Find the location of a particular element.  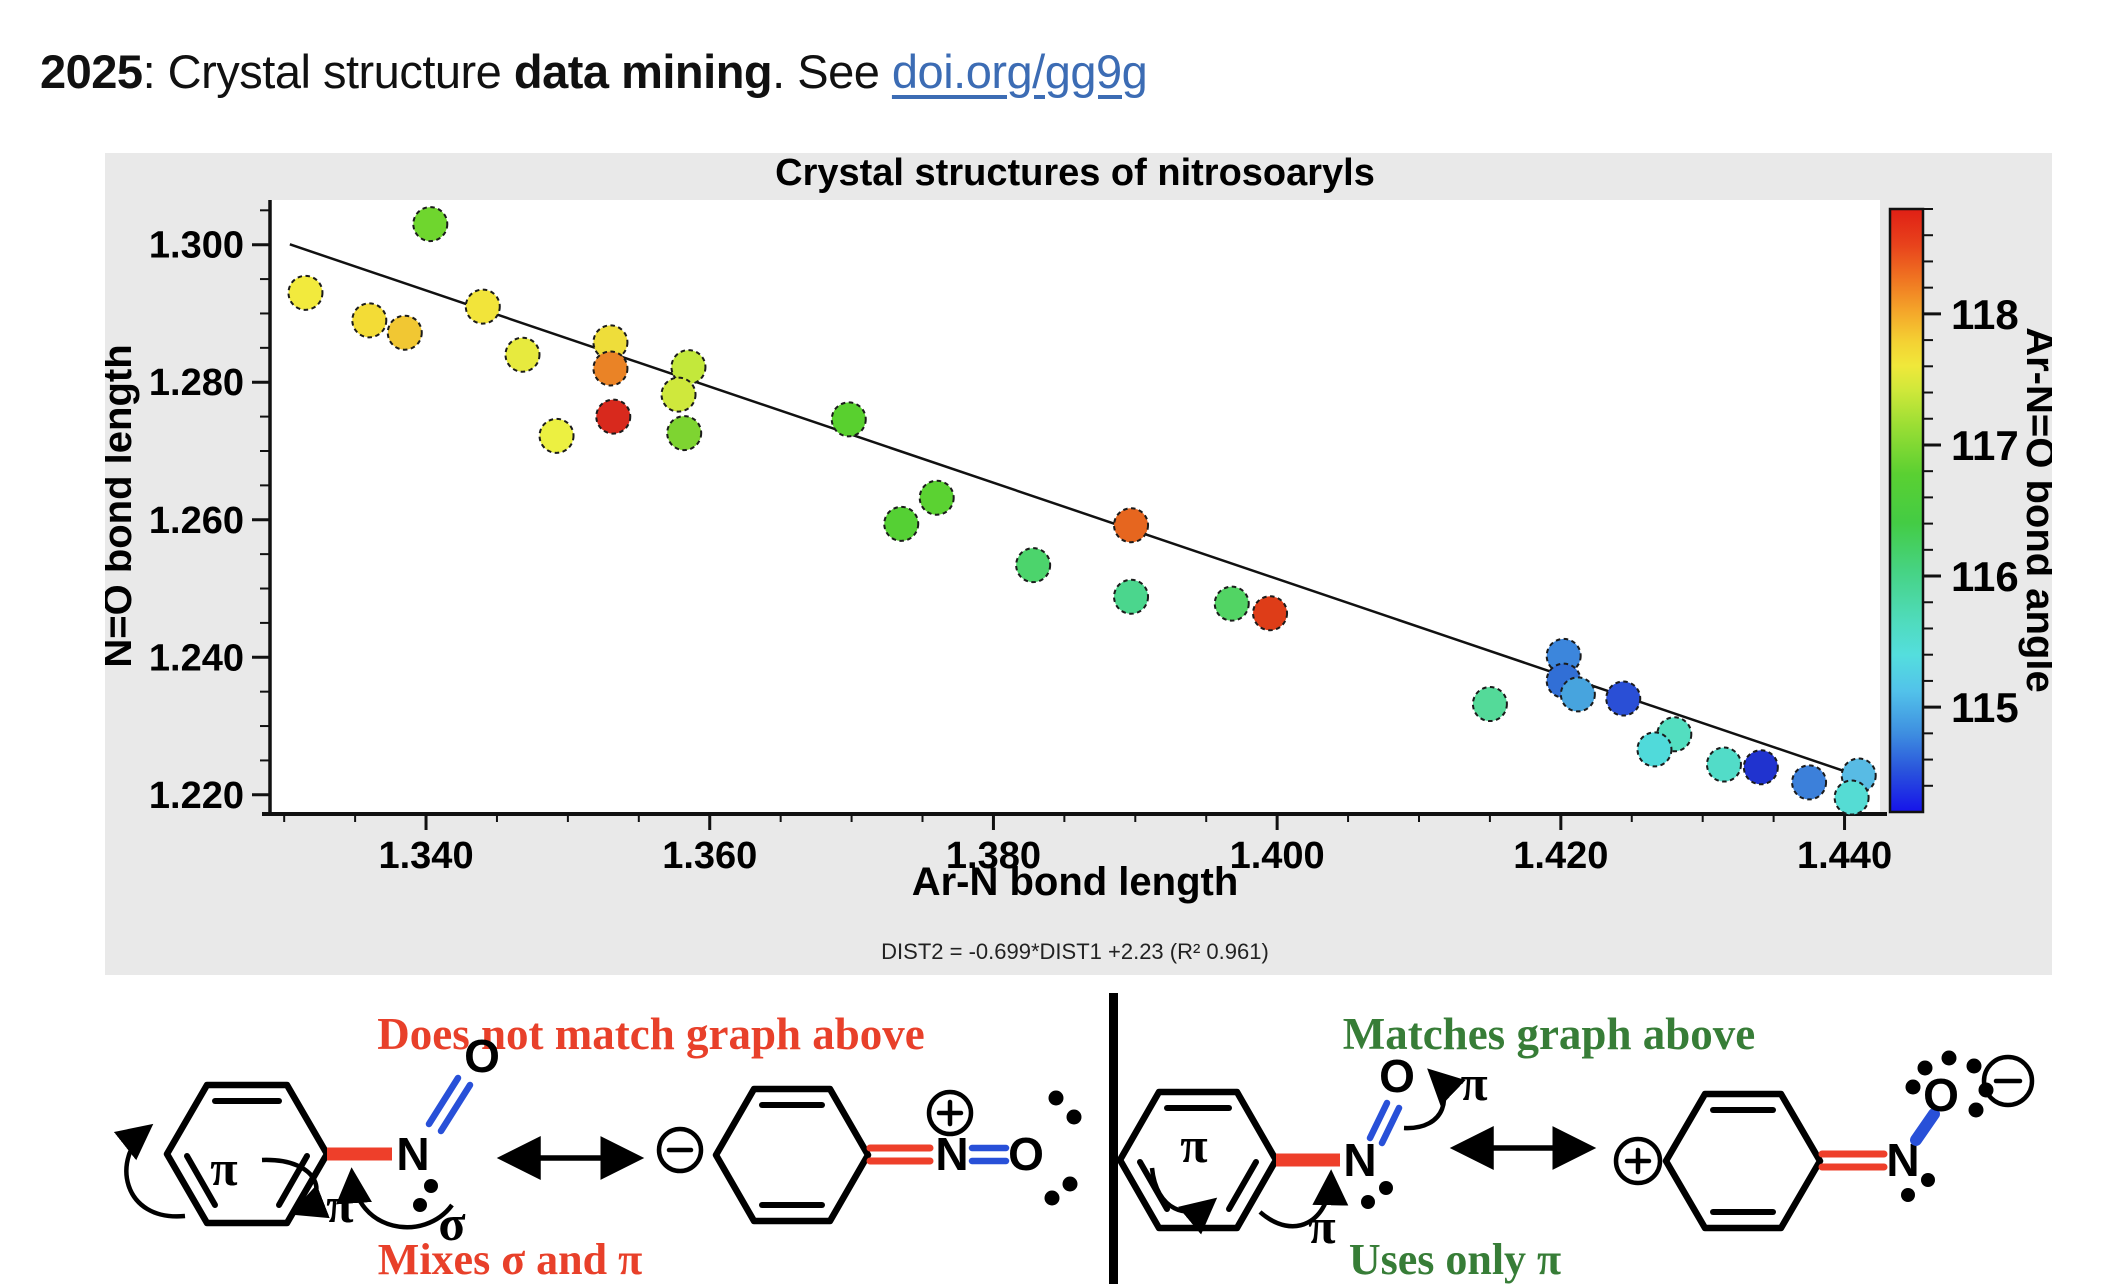

structure-mixes-sigma-pi: N O σ π π is located at coordinates (306, 1140).